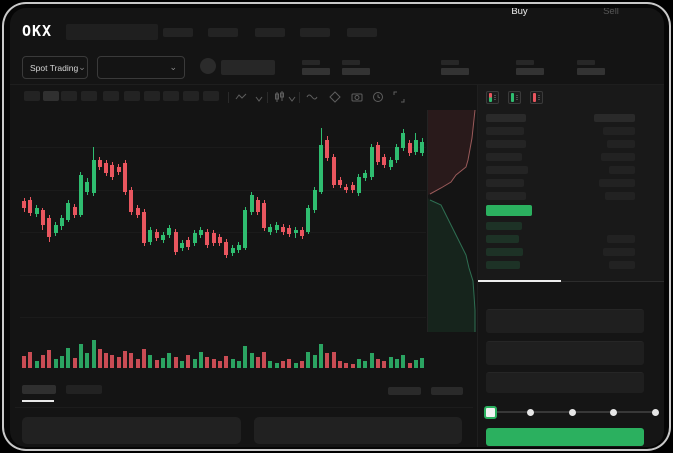 The width and height of the screenshot is (673, 453). What do you see at coordinates (356, 71) in the screenshot?
I see `ticker-stat-value-placeholder` at bounding box center [356, 71].